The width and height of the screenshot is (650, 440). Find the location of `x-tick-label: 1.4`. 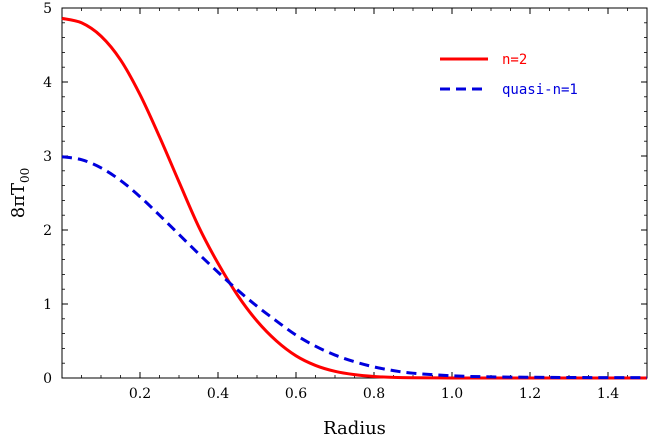

x-tick-label: 1.4 is located at coordinates (608, 394).